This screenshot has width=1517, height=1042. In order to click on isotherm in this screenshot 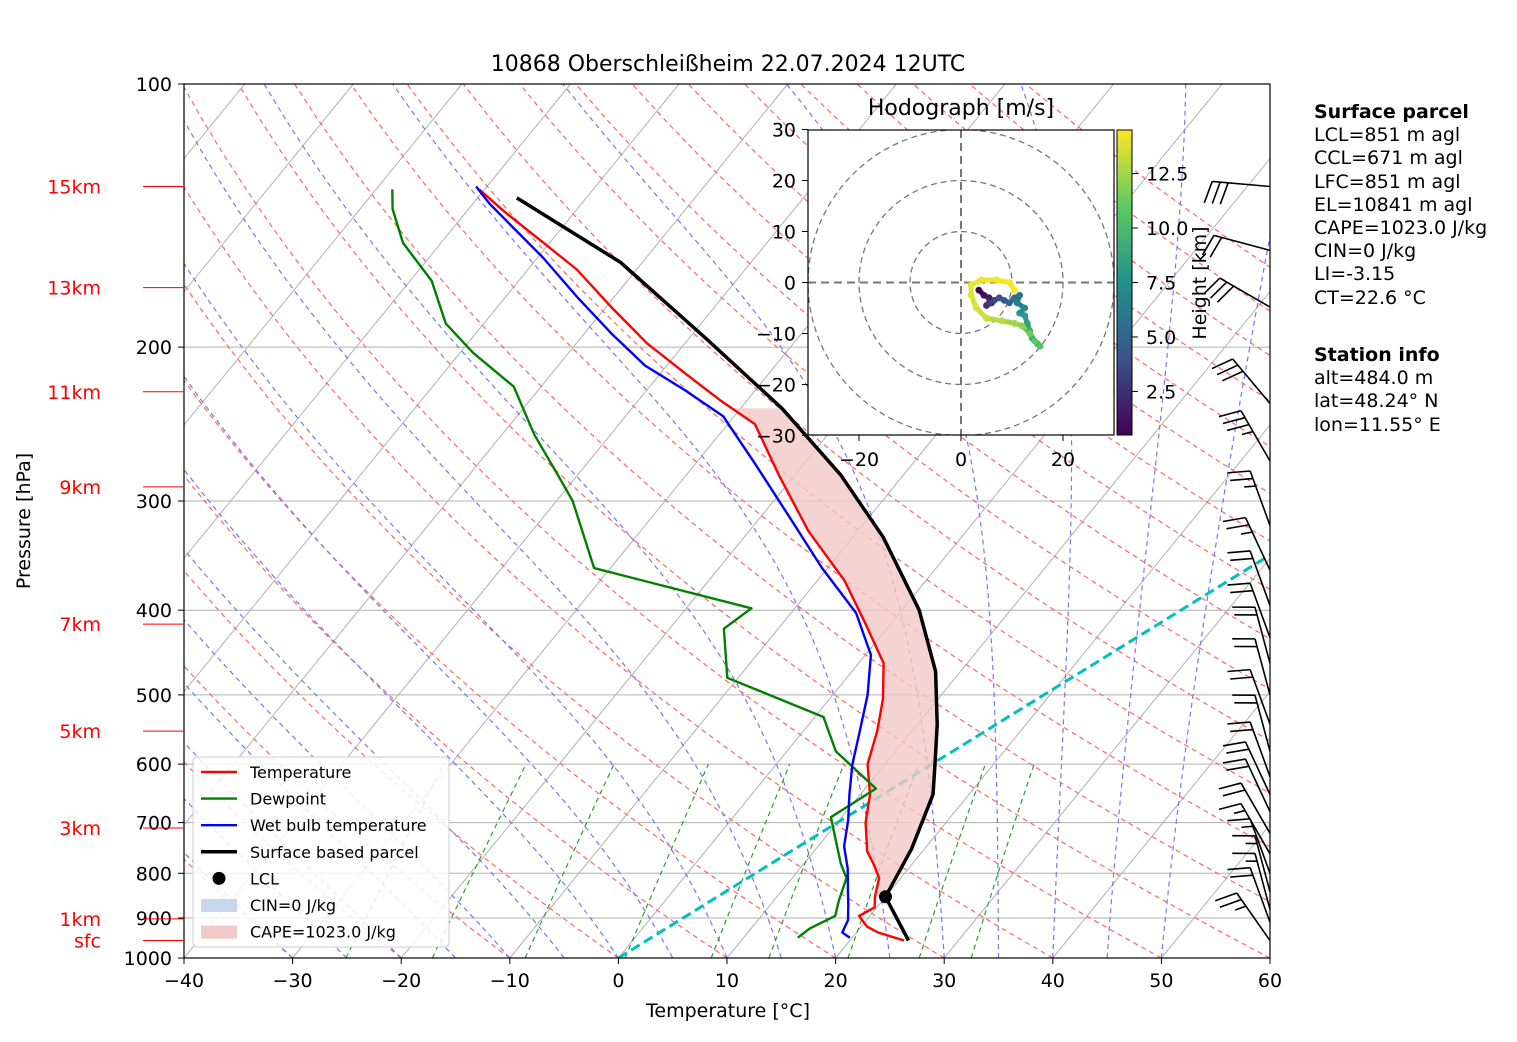, I will do `click(1161, 824)`.